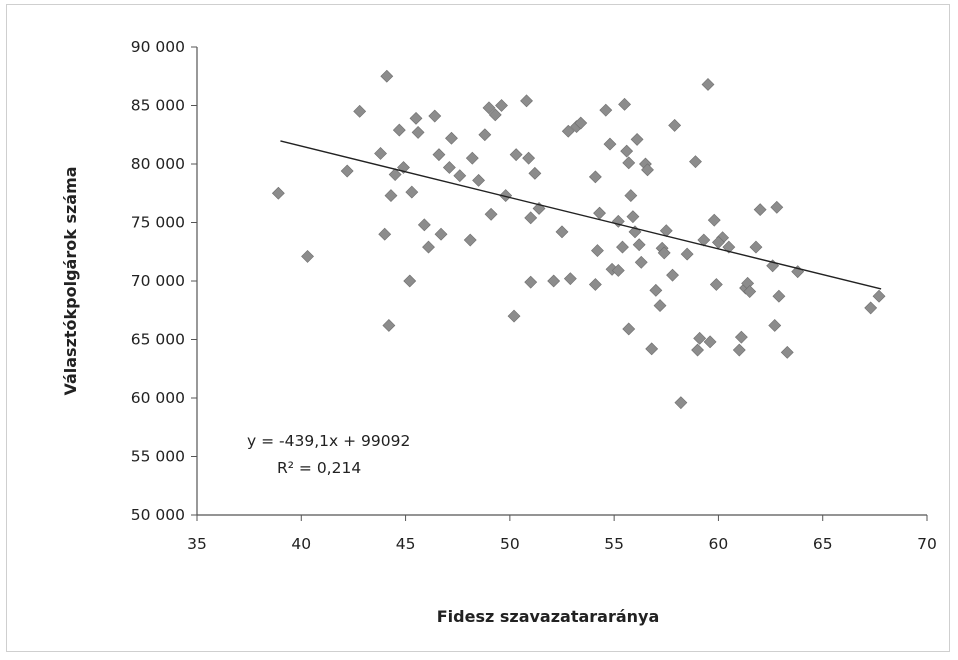 The width and height of the screenshot is (958, 660). Describe the element at coordinates (158, 457) in the screenshot. I see `y-tick-label: 55 000` at that location.